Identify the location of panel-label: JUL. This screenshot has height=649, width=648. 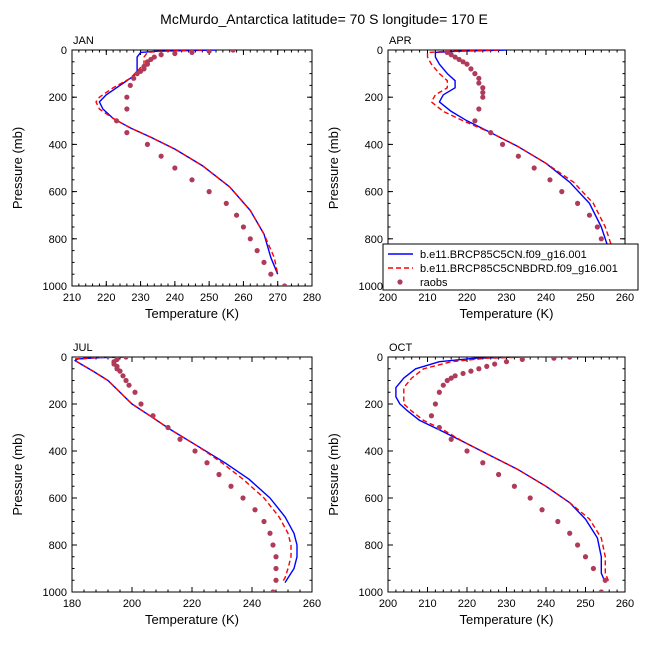
(83, 348).